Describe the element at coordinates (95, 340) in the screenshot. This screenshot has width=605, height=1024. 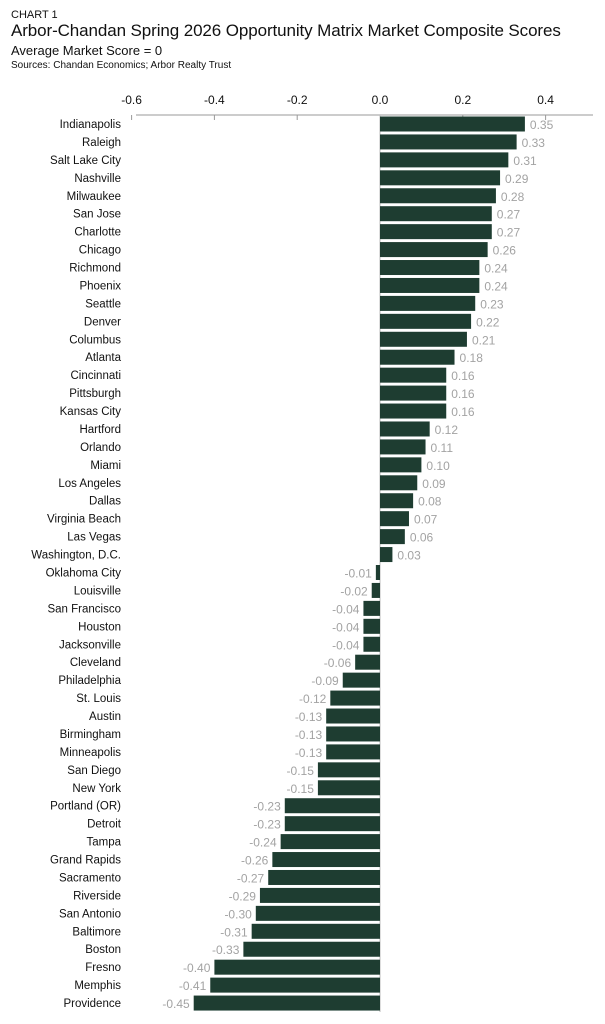
I see `category-label: Columbus` at that location.